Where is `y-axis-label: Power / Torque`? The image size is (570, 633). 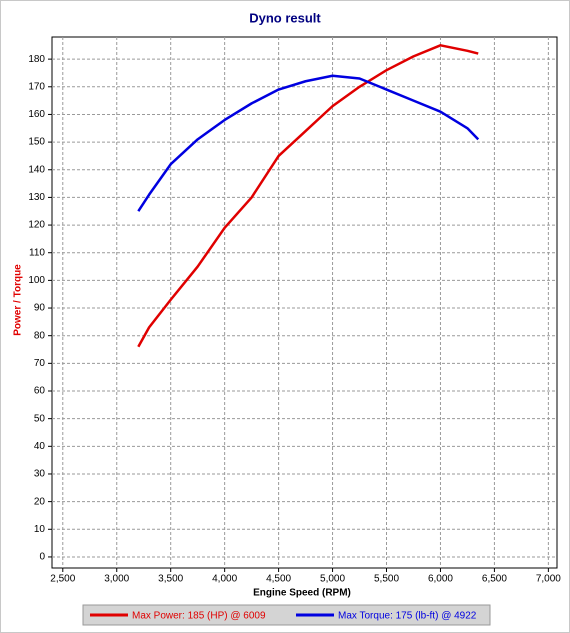 y-axis-label: Power / Torque is located at coordinates (18, 300).